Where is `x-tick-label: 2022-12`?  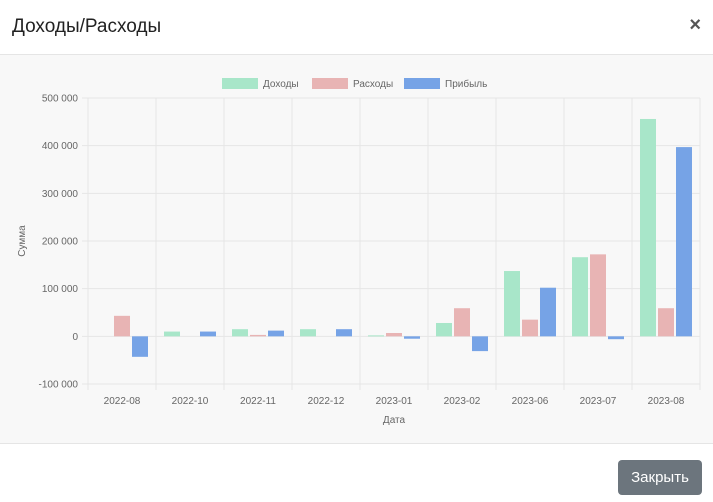 x-tick-label: 2022-12 is located at coordinates (326, 401).